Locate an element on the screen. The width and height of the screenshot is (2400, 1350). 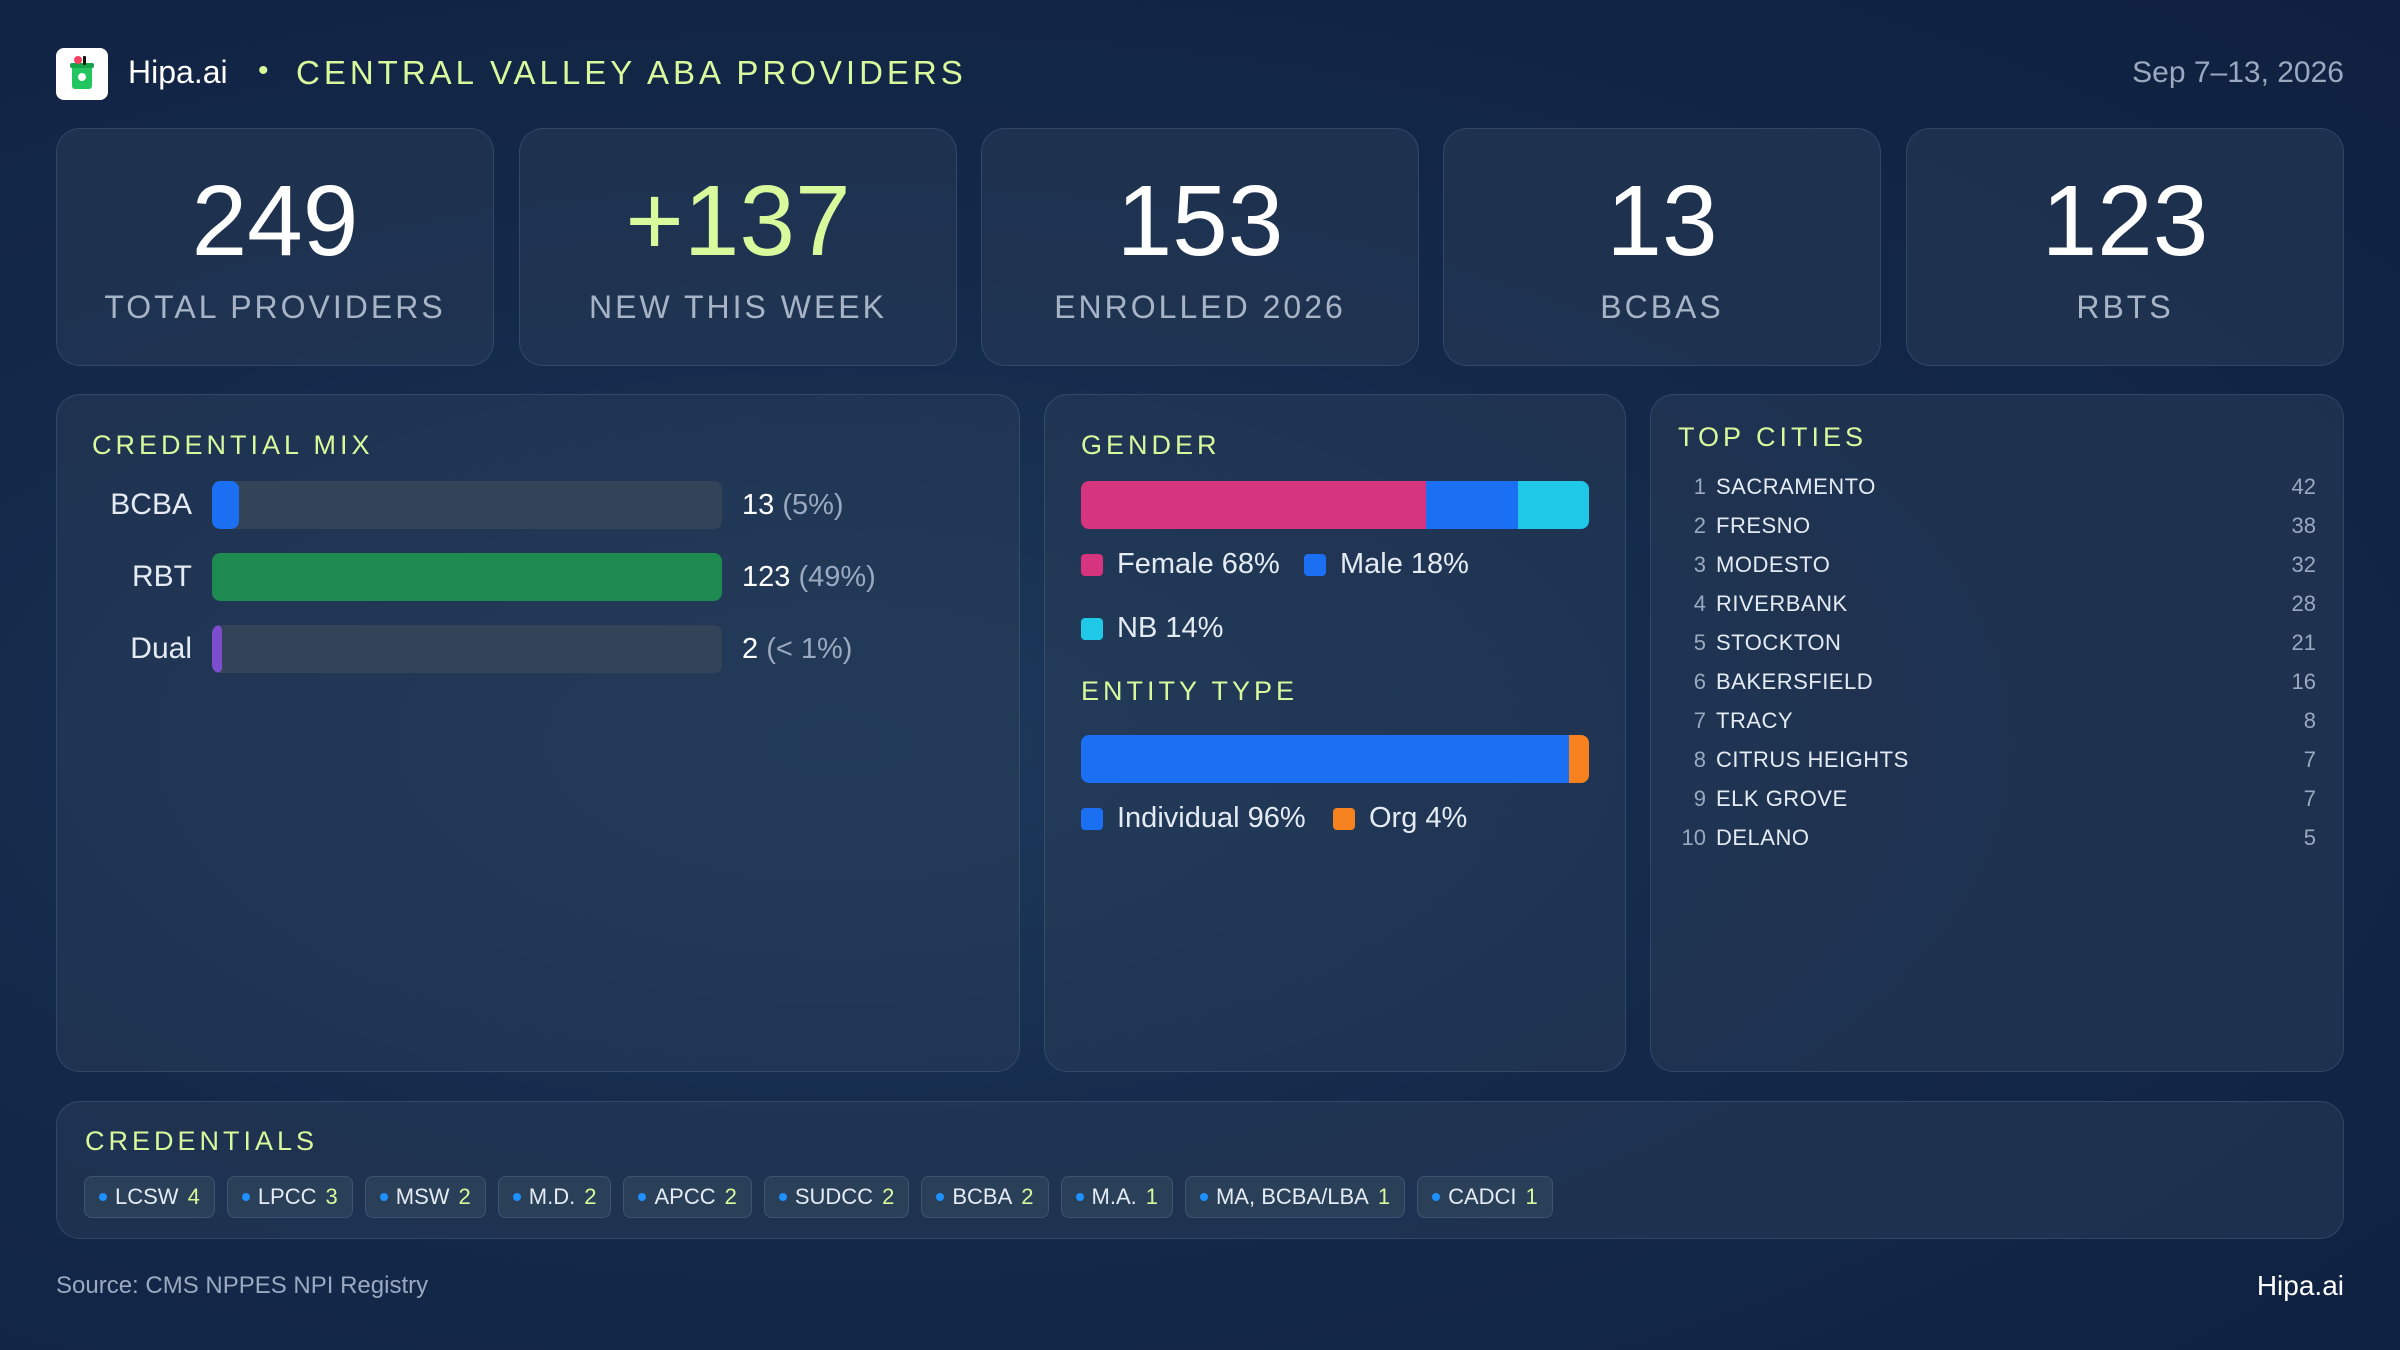
credential-chip: LCSW 4 is located at coordinates (149, 1197).